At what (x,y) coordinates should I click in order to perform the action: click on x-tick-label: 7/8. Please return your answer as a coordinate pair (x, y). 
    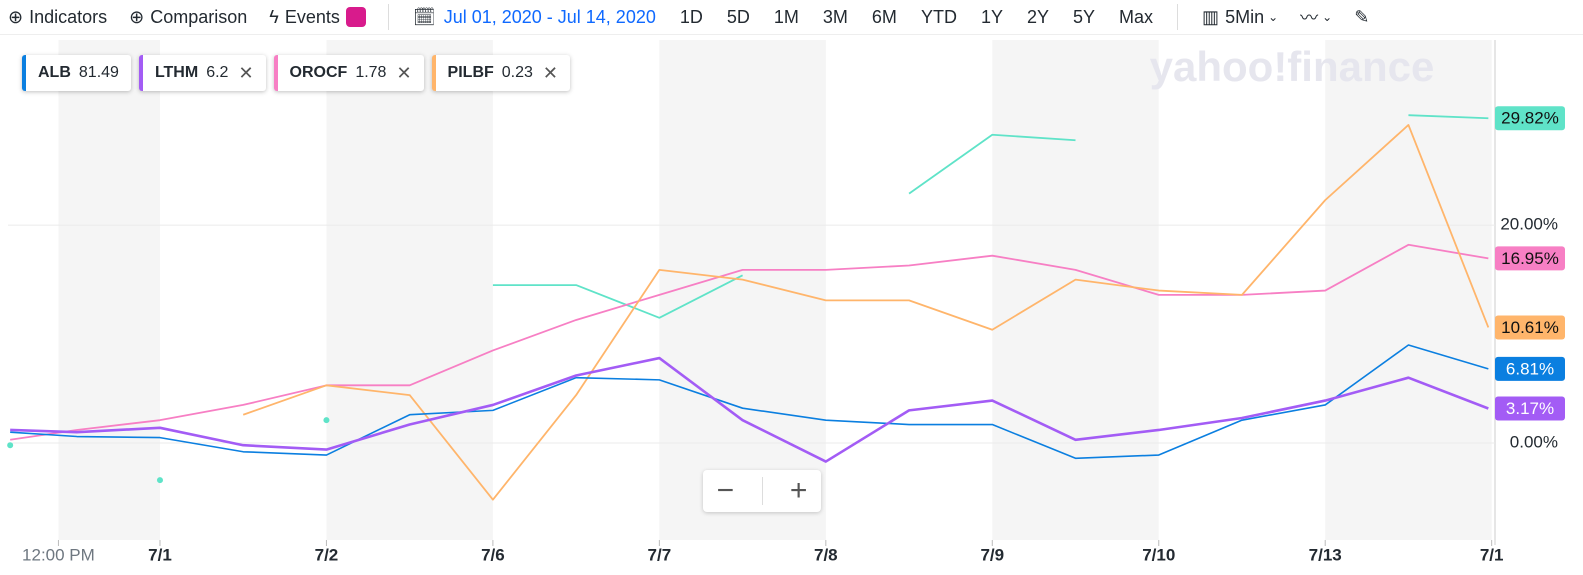
    Looking at the image, I should click on (826, 554).